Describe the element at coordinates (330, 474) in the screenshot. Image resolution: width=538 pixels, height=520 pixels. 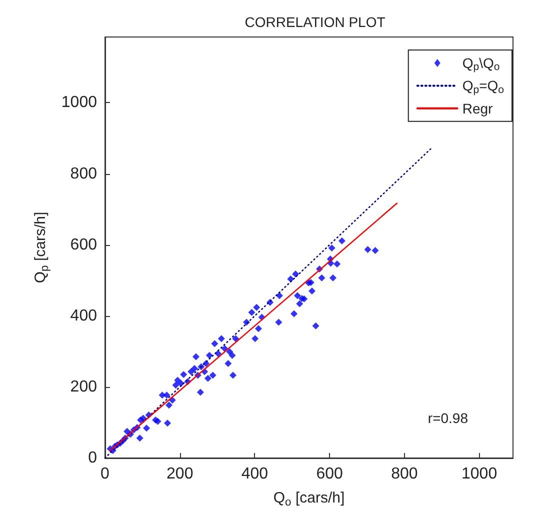
I see `x-tick-label: 600` at that location.